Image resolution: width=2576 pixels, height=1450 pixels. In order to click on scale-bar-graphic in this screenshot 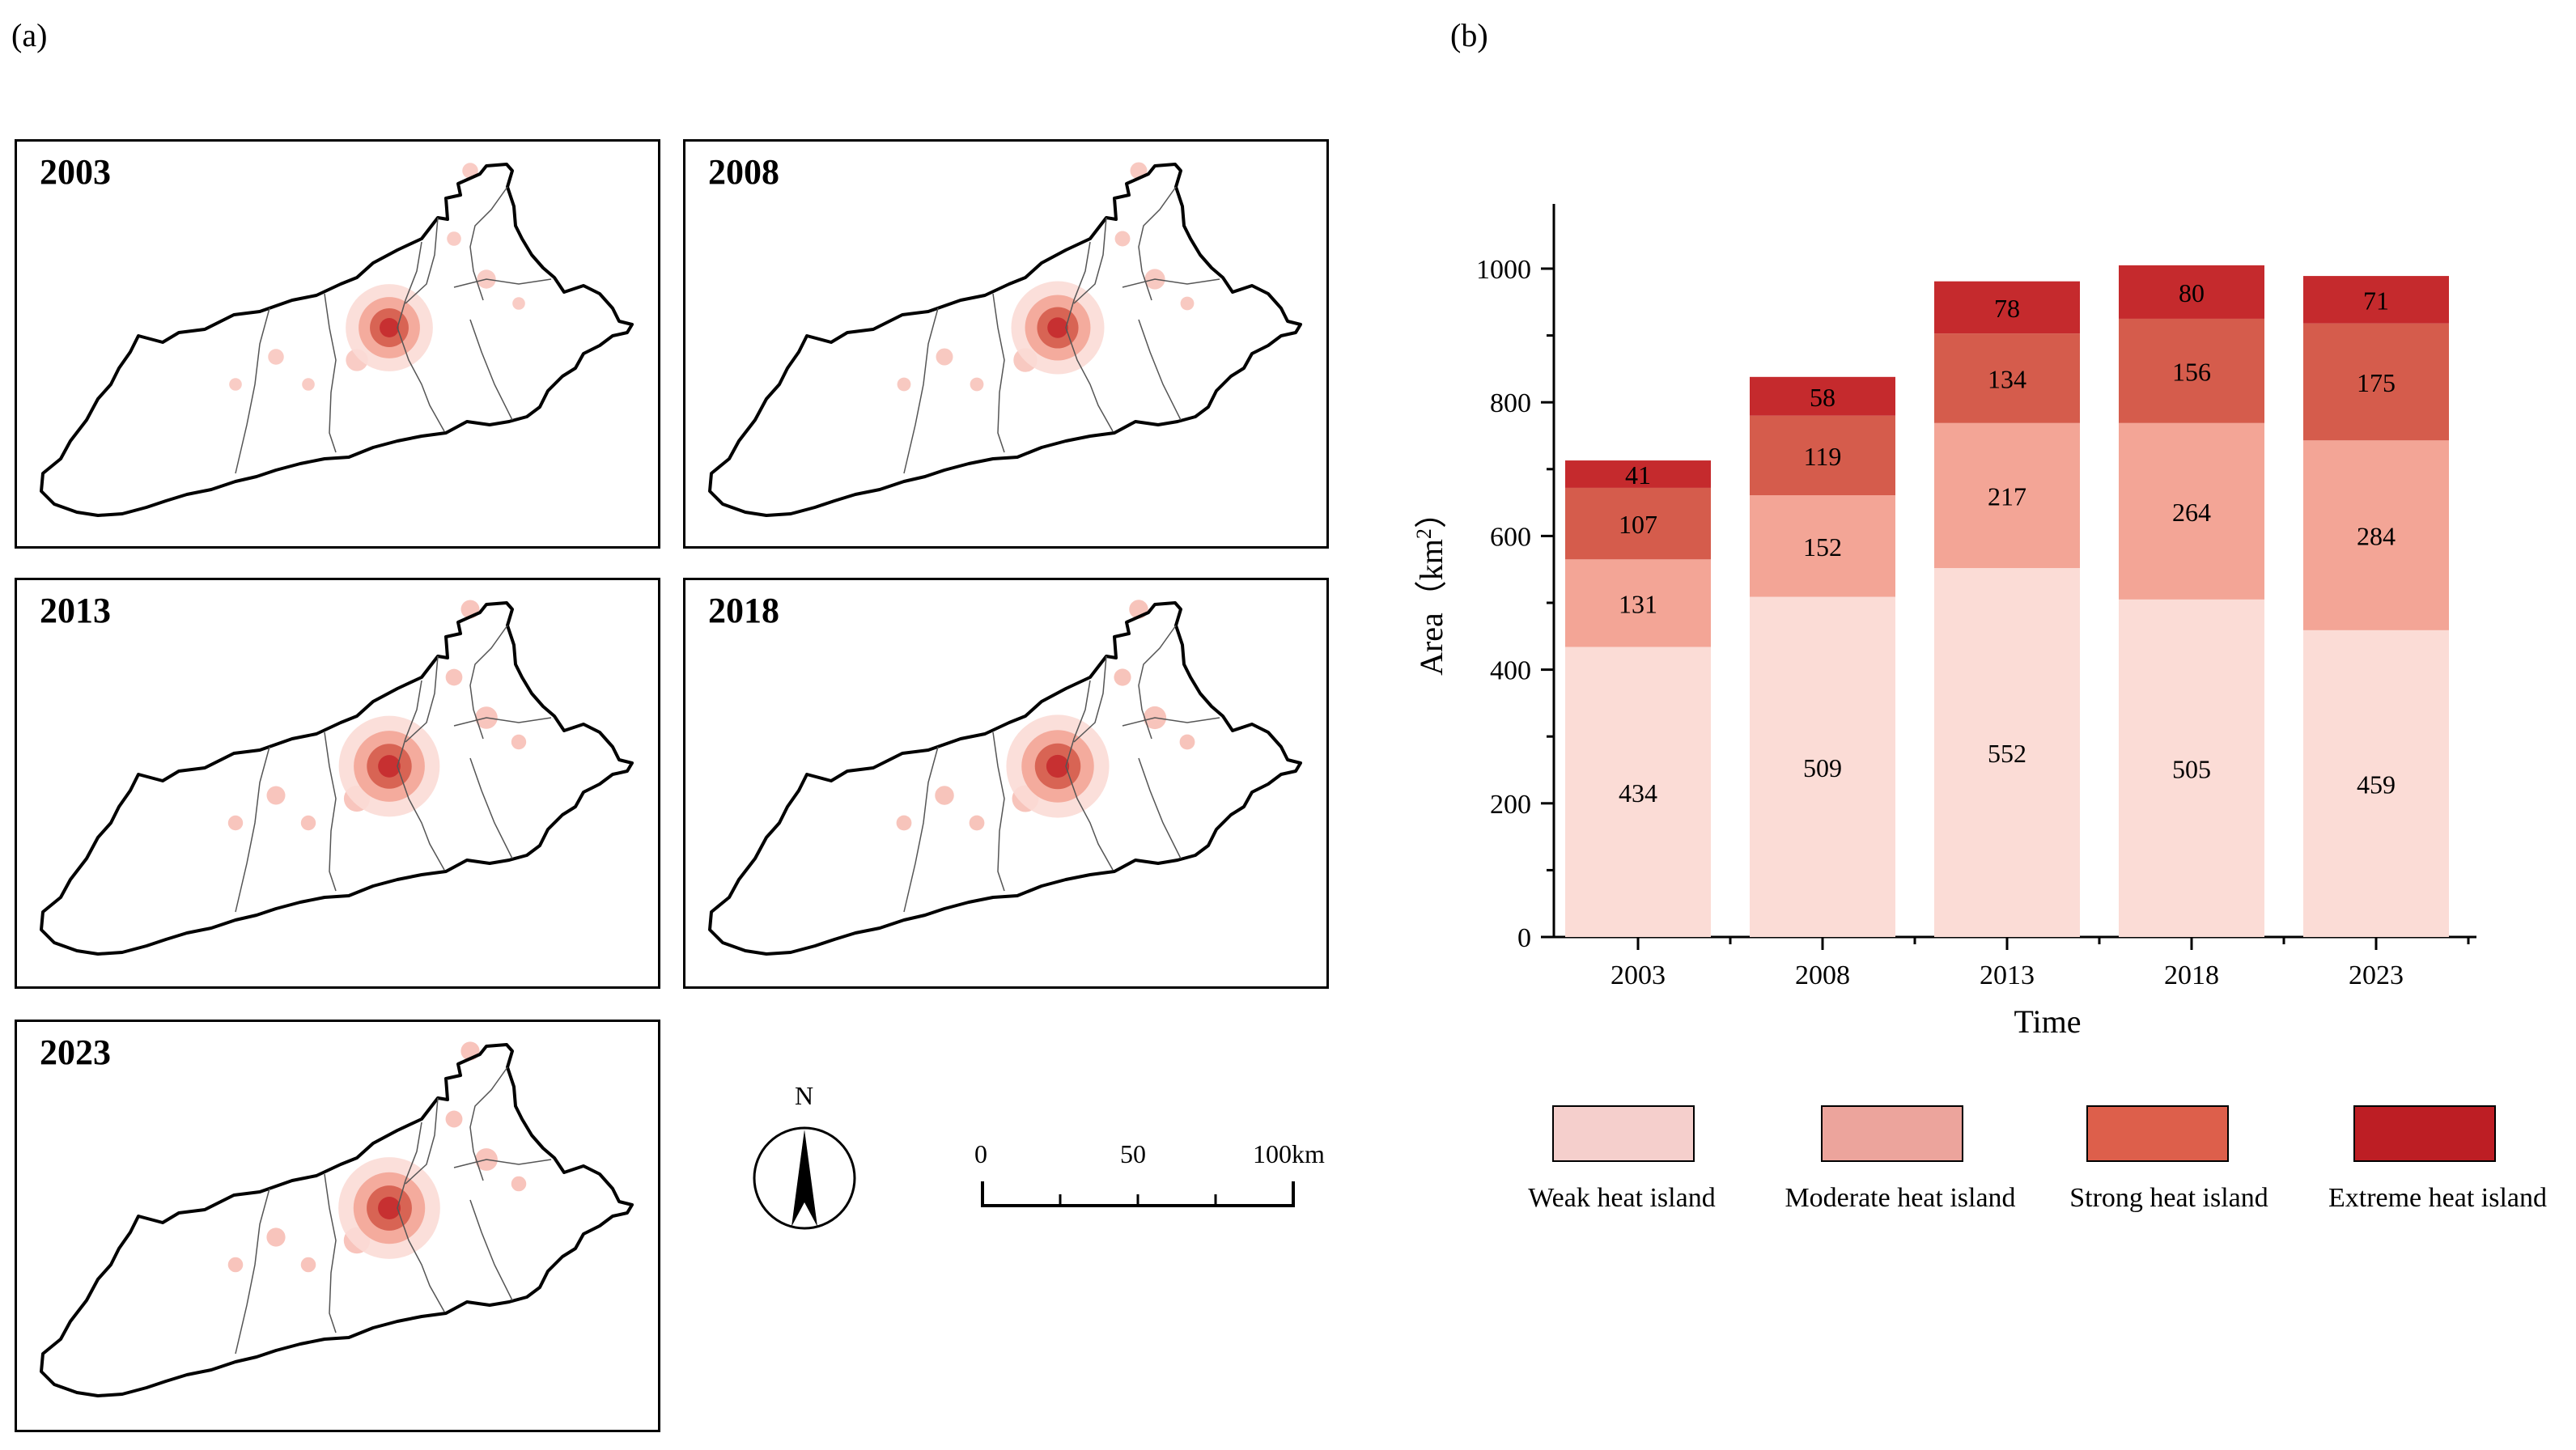, I will do `click(1138, 1194)`.